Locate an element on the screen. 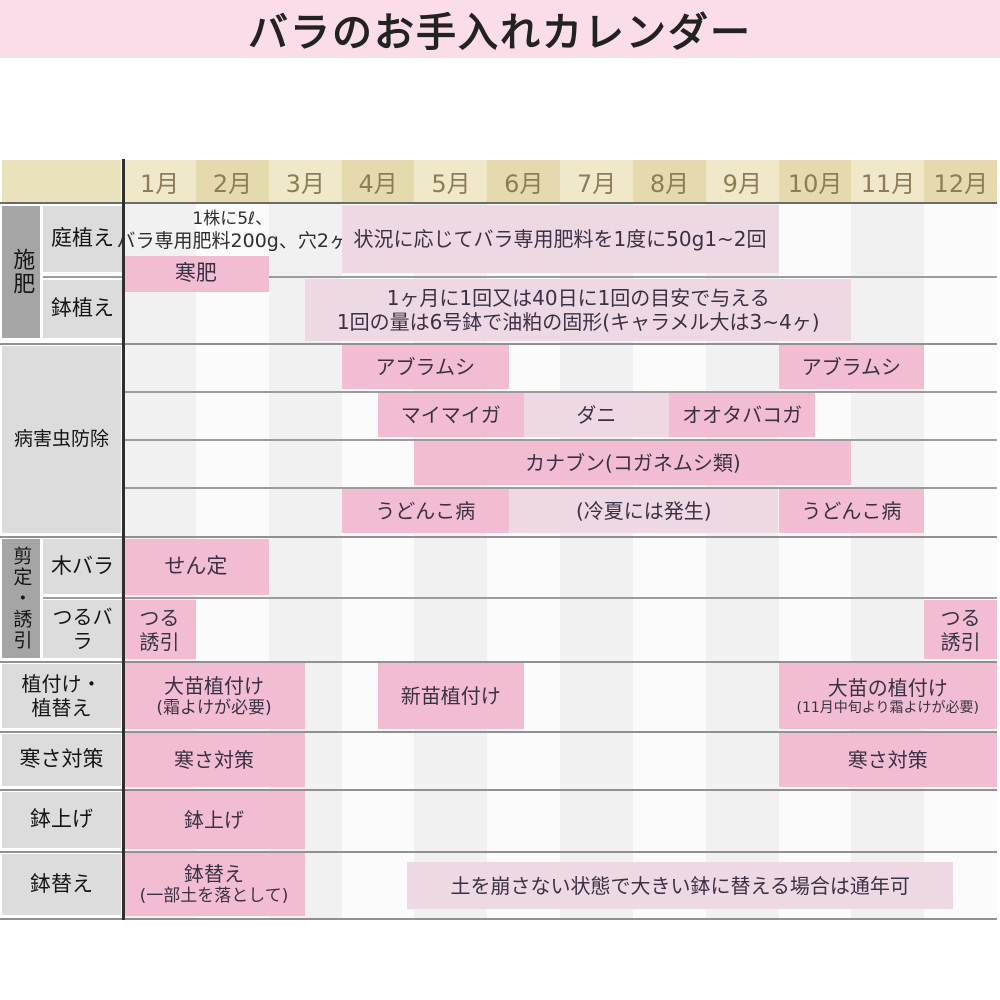 This screenshot has width=1000, height=1000. task-bar-鉢替え: 鉢替え (一部土を落として) is located at coordinates (214, 884).